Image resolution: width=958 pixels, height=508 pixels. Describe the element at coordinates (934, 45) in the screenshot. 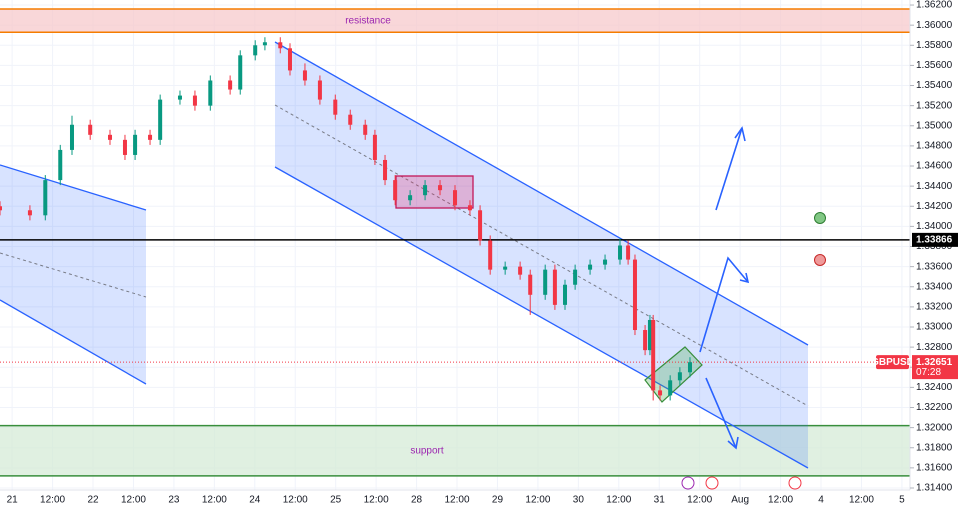

I see `y-tick-label: 1.35800` at that location.